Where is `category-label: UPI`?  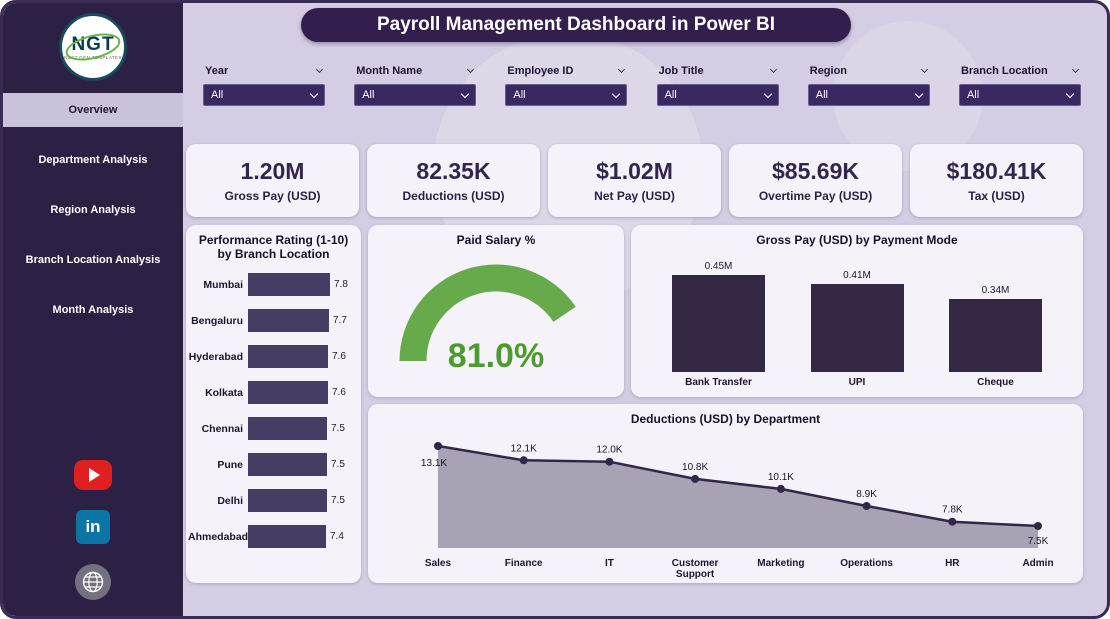
category-label: UPI is located at coordinates (857, 382).